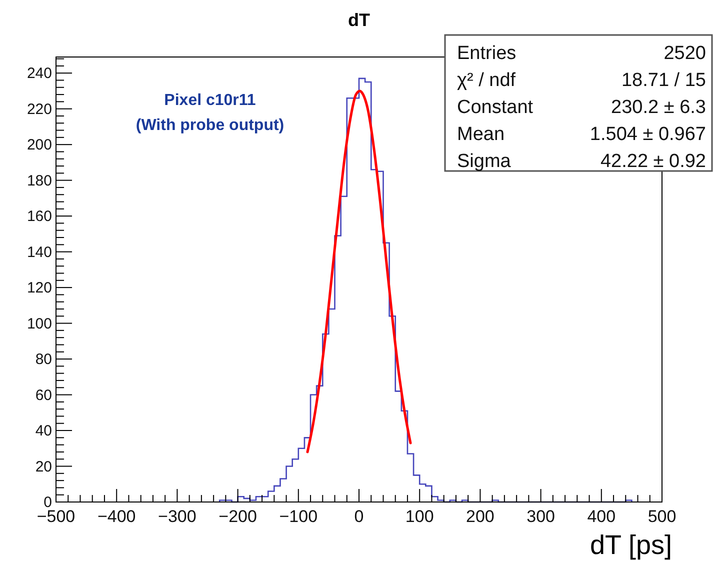 The height and width of the screenshot is (561, 715). Describe the element at coordinates (43, 395) in the screenshot. I see `y-tick-label: 60` at that location.